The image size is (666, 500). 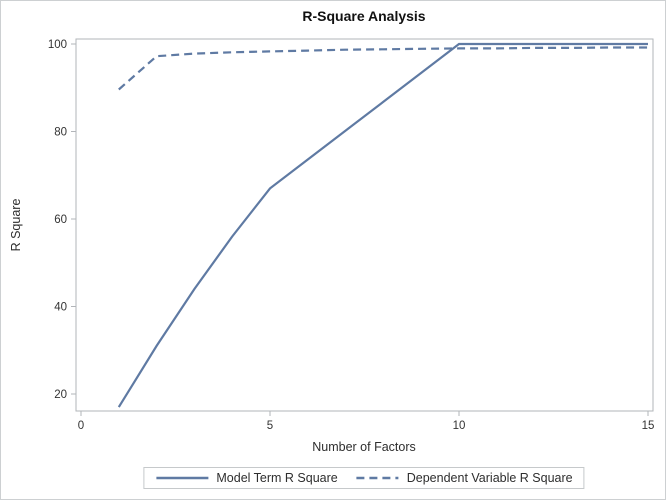 What do you see at coordinates (182, 478) in the screenshot?
I see `solid-line-swatch` at bounding box center [182, 478].